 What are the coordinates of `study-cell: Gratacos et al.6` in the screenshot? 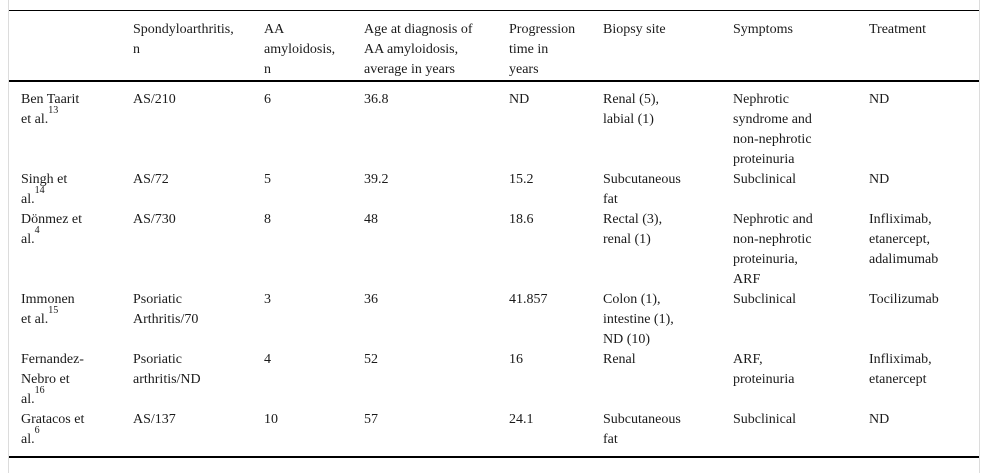 It's located at (71, 434).